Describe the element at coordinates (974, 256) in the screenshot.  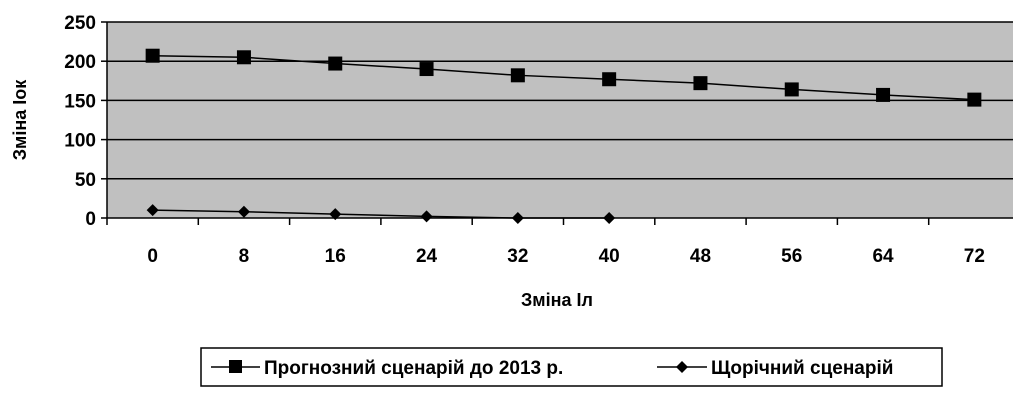
I see `x-tick-label: 72` at that location.